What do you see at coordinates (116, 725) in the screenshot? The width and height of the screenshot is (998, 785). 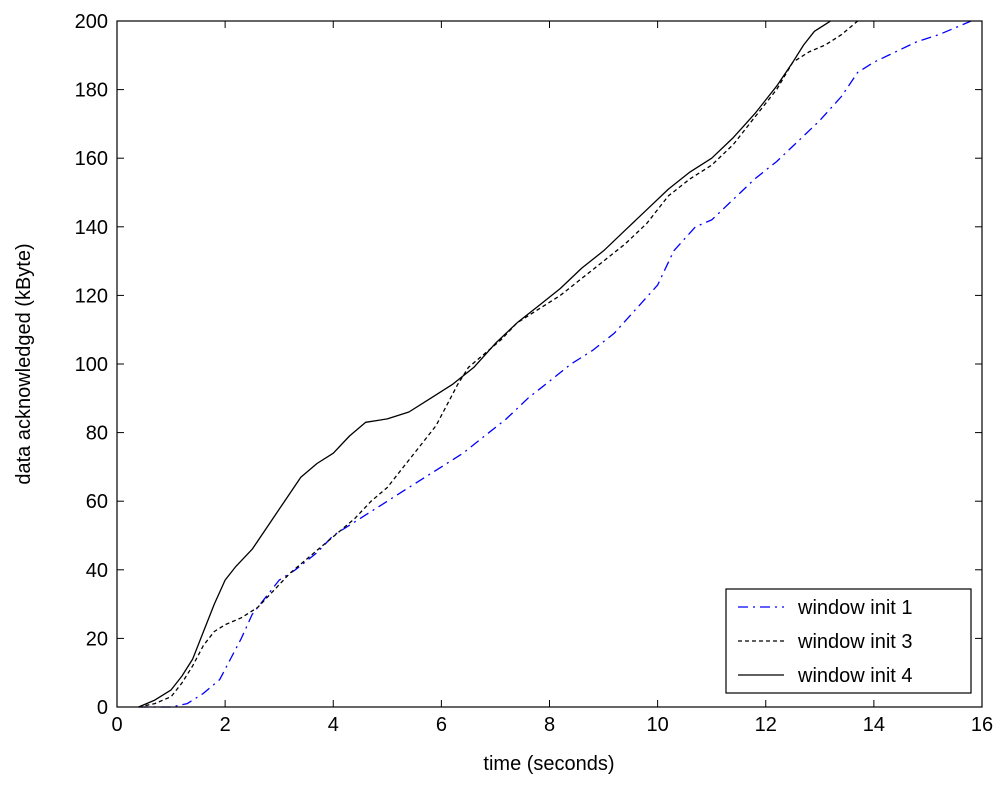 I see `x-tick-label: 0` at bounding box center [116, 725].